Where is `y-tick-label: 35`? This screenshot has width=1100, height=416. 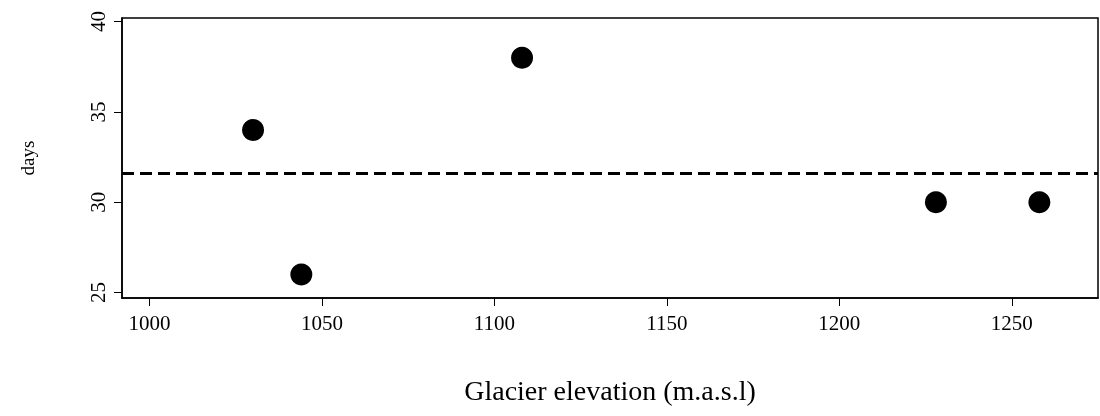
y-tick-label: 35 is located at coordinates (97, 112).